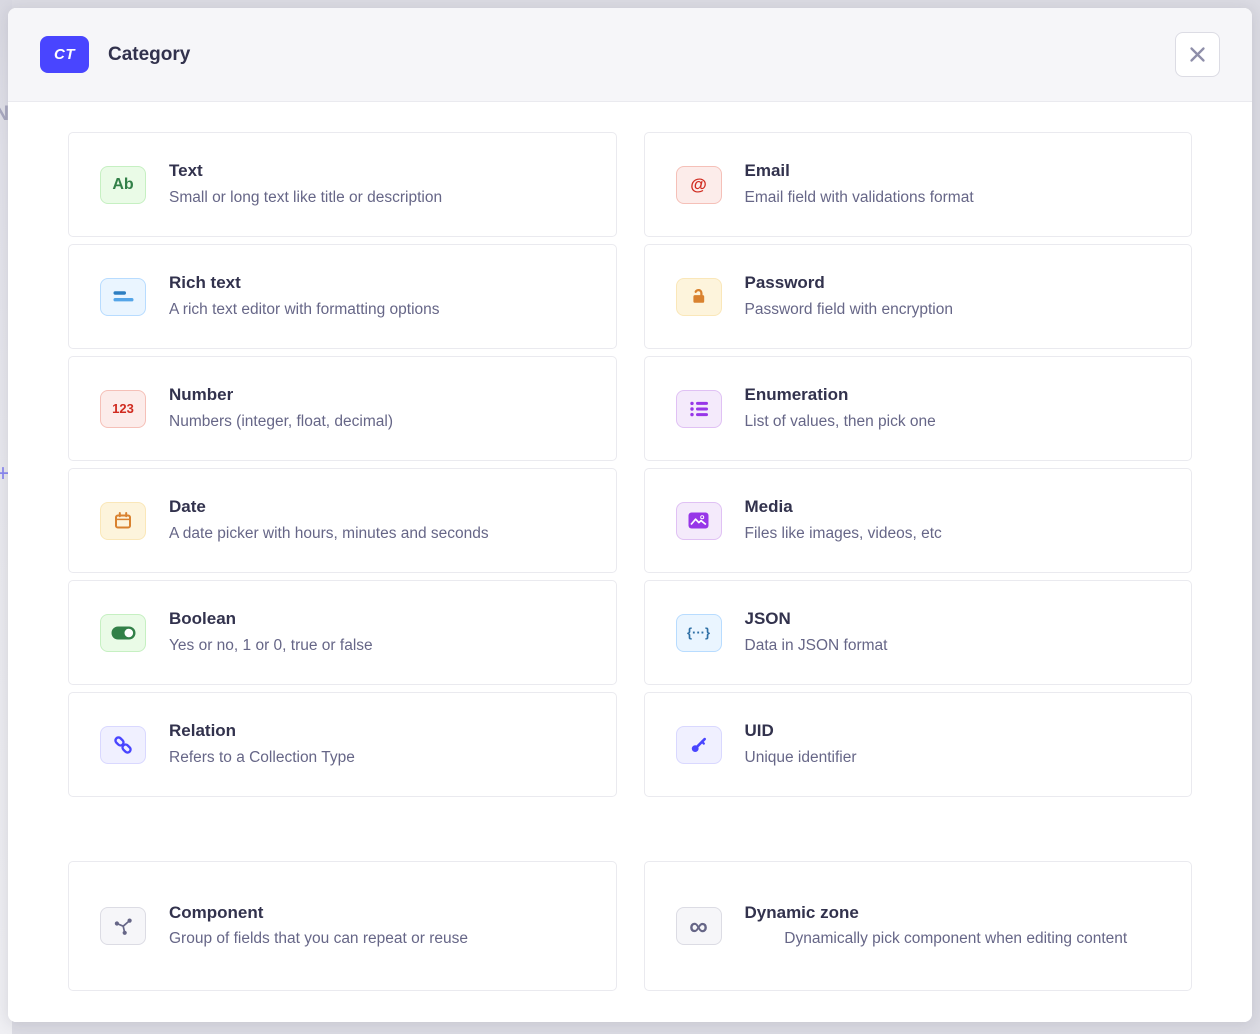  What do you see at coordinates (123, 296) in the screenshot?
I see `richtext-lines-icon` at bounding box center [123, 296].